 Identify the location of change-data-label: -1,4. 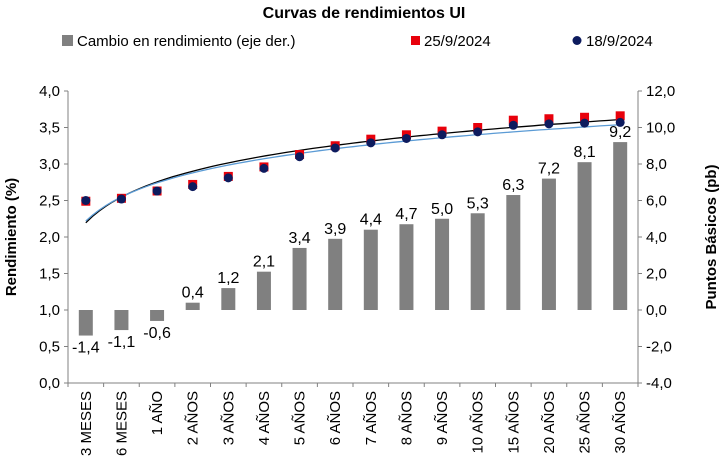
(86, 348).